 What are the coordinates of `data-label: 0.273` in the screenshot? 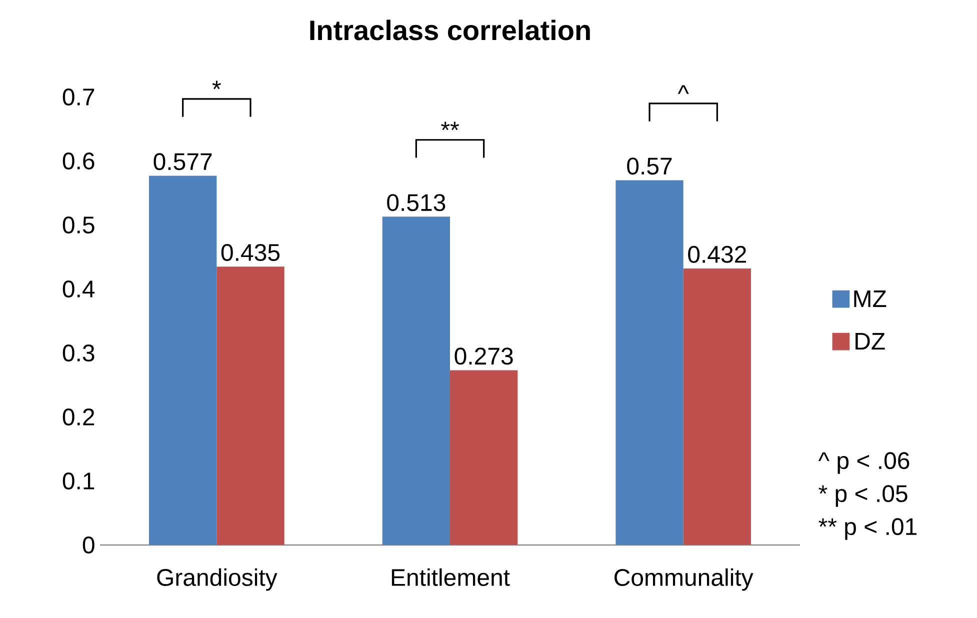 It's located at (483, 356).